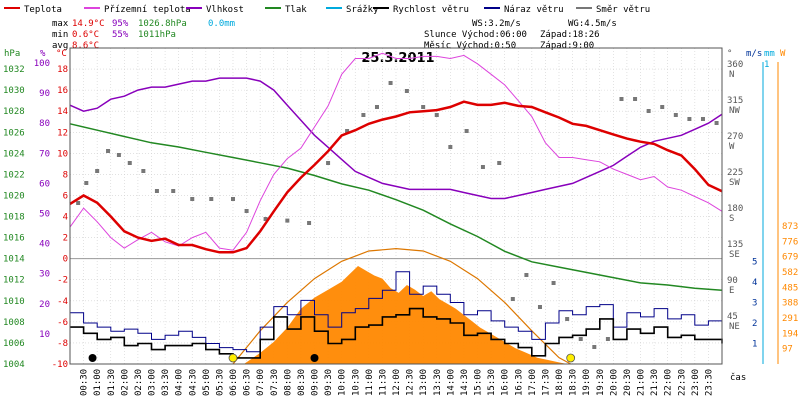 This screenshot has height=400, width=800. Describe the element at coordinates (709, 382) in the screenshot. I see `time-tick: 23:30` at that location.